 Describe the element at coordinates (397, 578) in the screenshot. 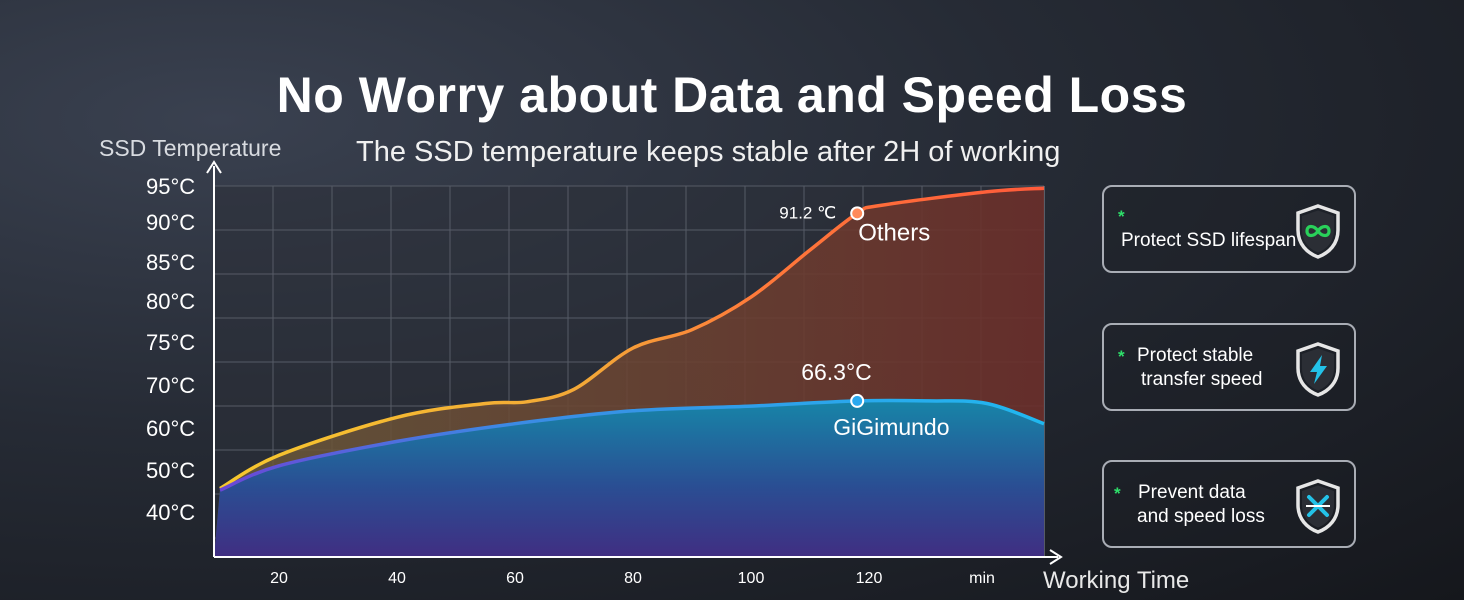

I see `x-tick-label: 40` at that location.